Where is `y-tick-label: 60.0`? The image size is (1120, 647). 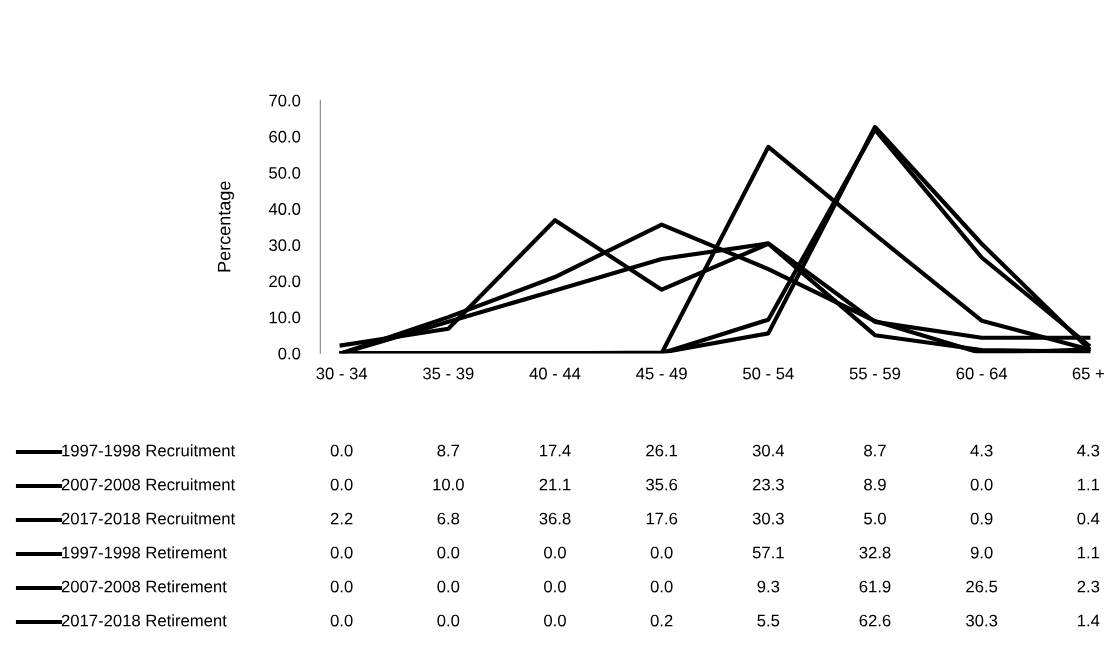 y-tick-label: 60.0 is located at coordinates (285, 136).